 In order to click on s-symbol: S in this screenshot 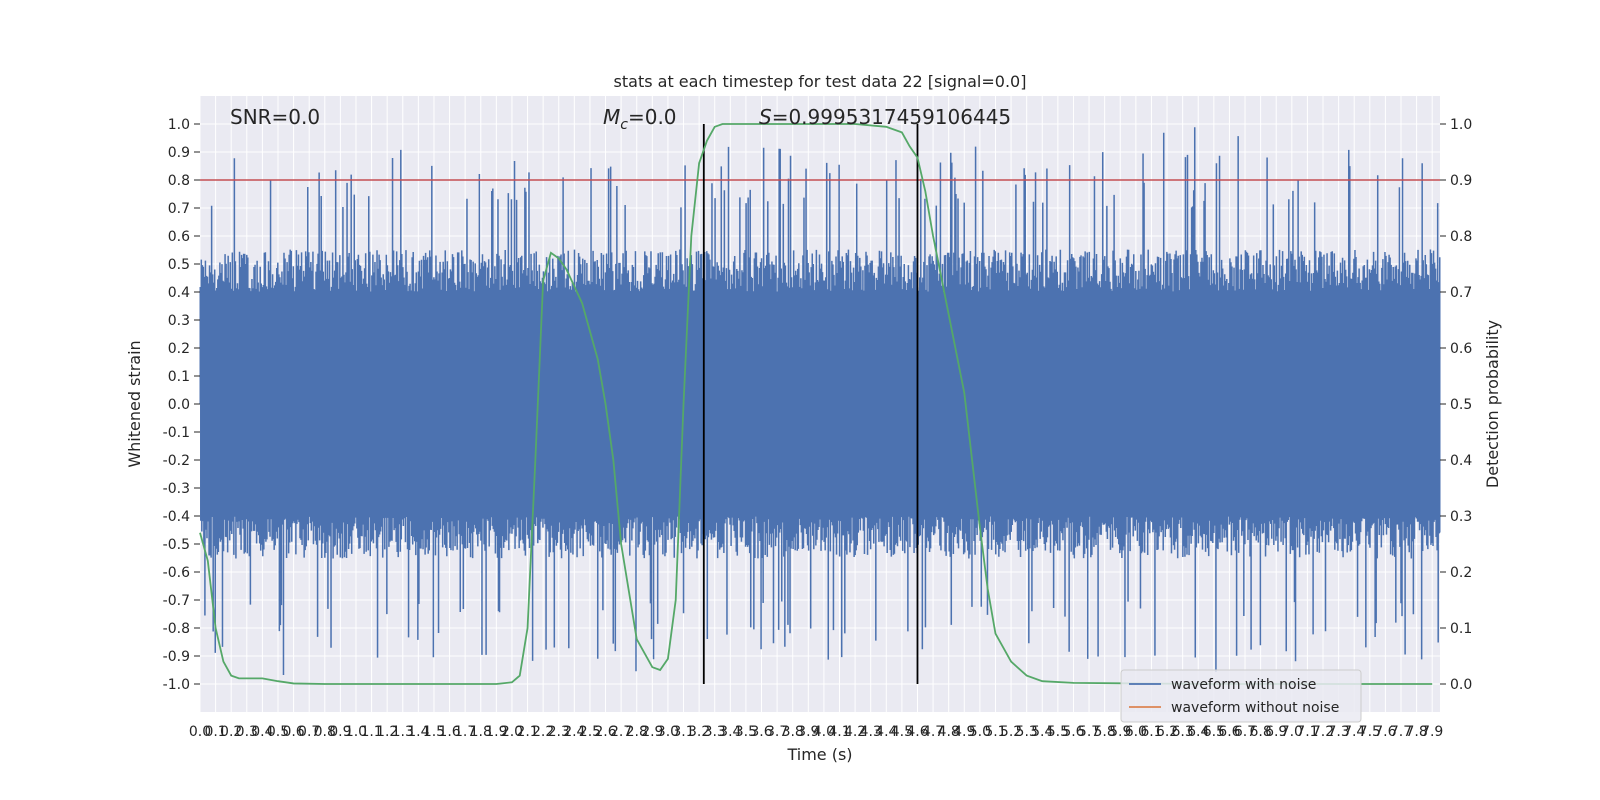, I will do `click(765, 117)`.